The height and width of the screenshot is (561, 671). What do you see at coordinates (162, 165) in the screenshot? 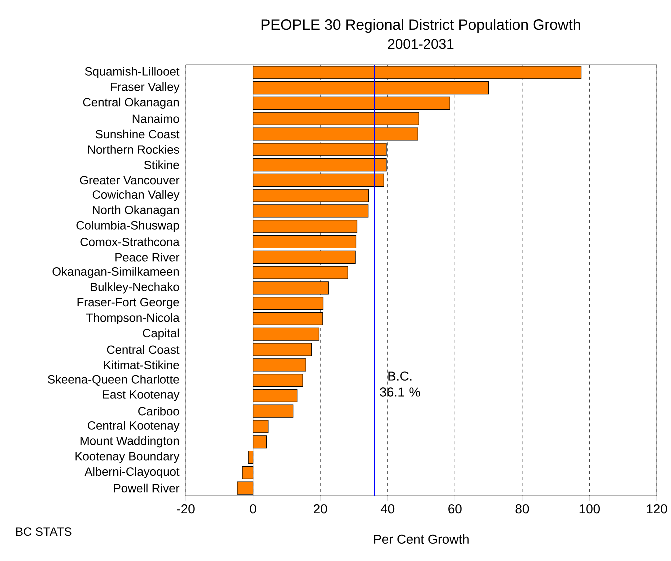
I see `y-tick-label: Stikine` at bounding box center [162, 165].